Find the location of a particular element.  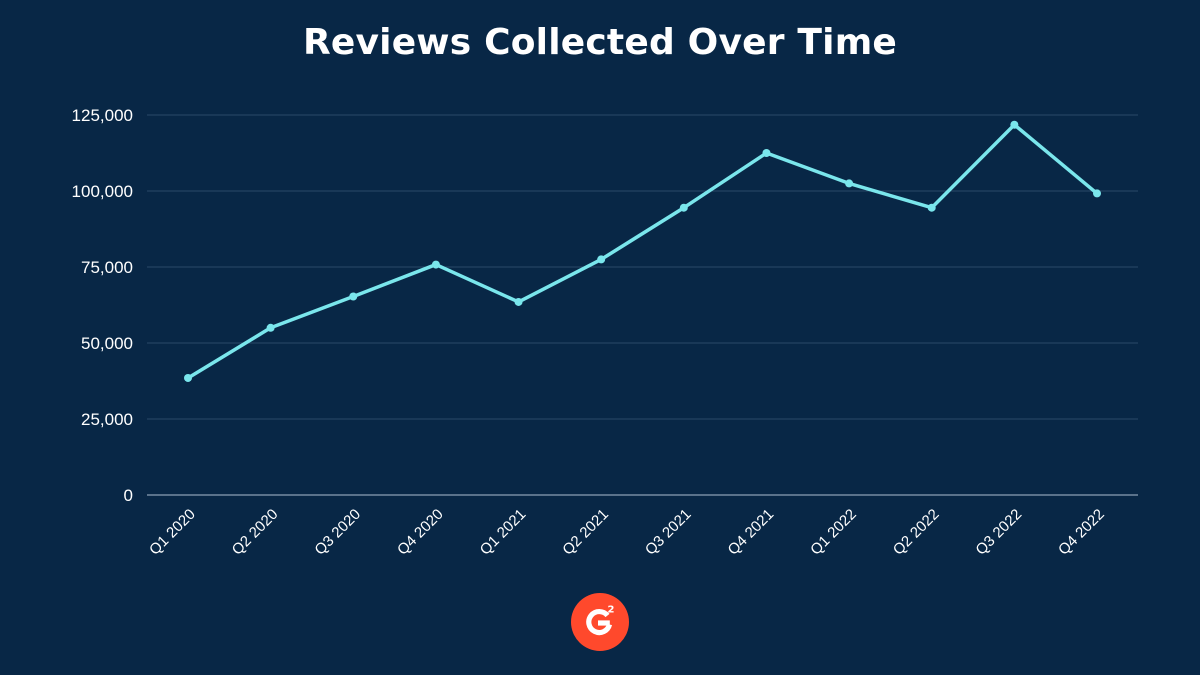

y-axis-tick-labels: 0 25,000 50,000 75,000 100,000 125,000 is located at coordinates (102, 305).